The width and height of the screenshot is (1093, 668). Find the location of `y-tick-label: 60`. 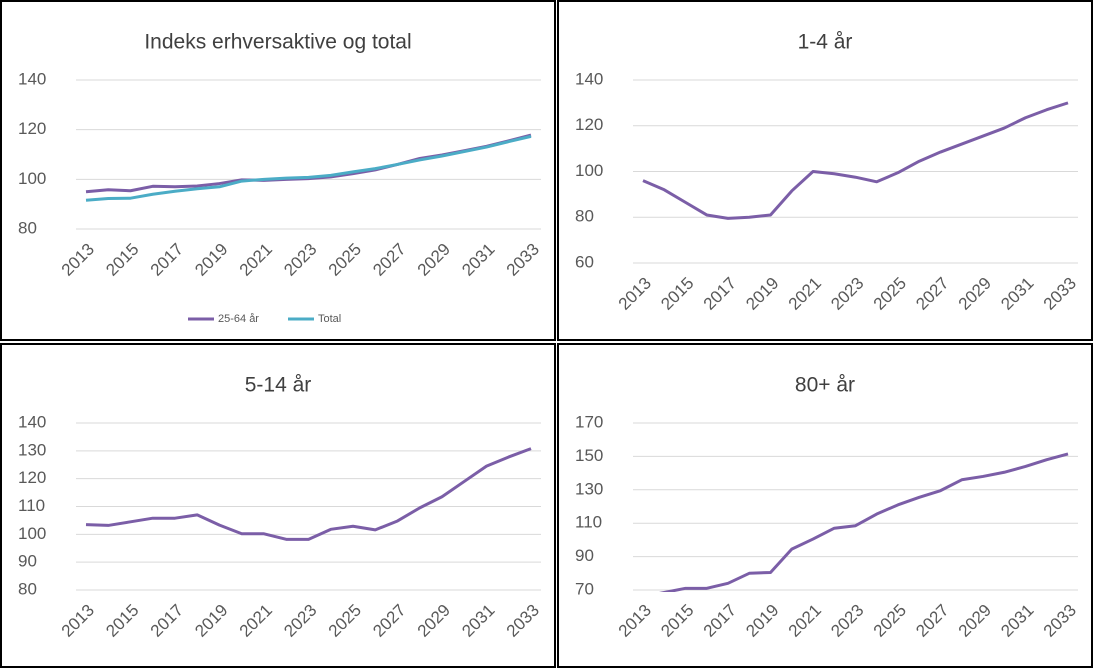

y-tick-label: 60 is located at coordinates (584, 261).